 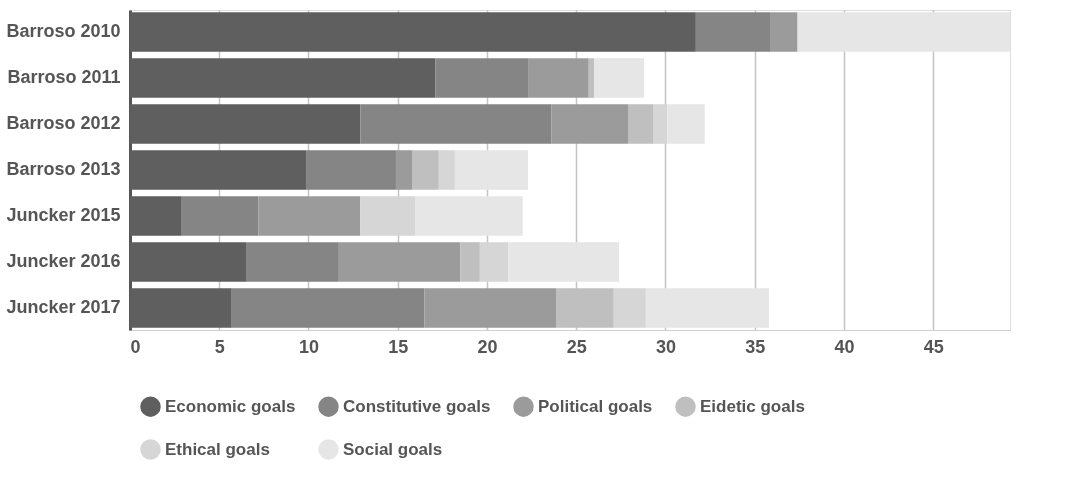 I want to click on x-tick-label: 10, so click(x=309, y=346).